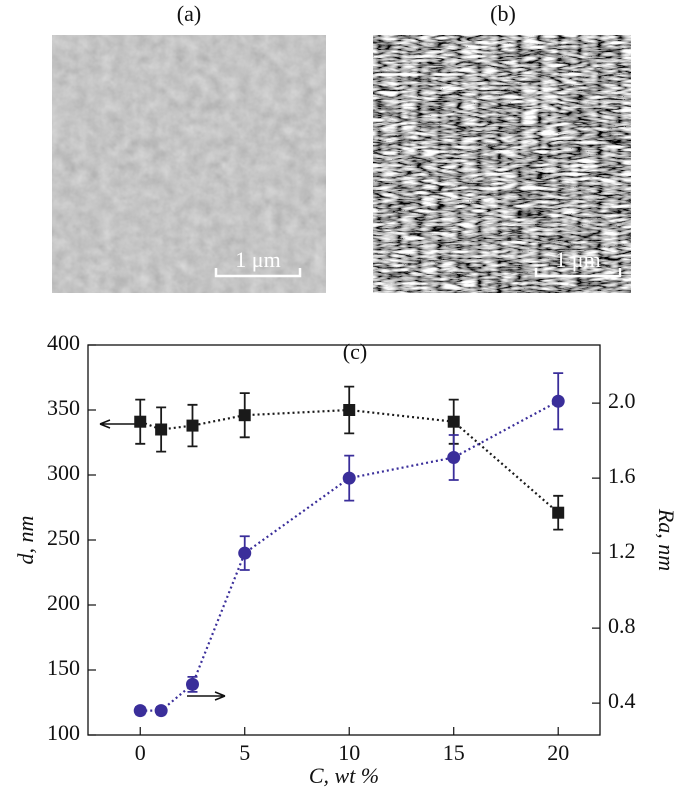  What do you see at coordinates (63, 407) in the screenshot?
I see `y-tick-label: 350` at bounding box center [63, 407].